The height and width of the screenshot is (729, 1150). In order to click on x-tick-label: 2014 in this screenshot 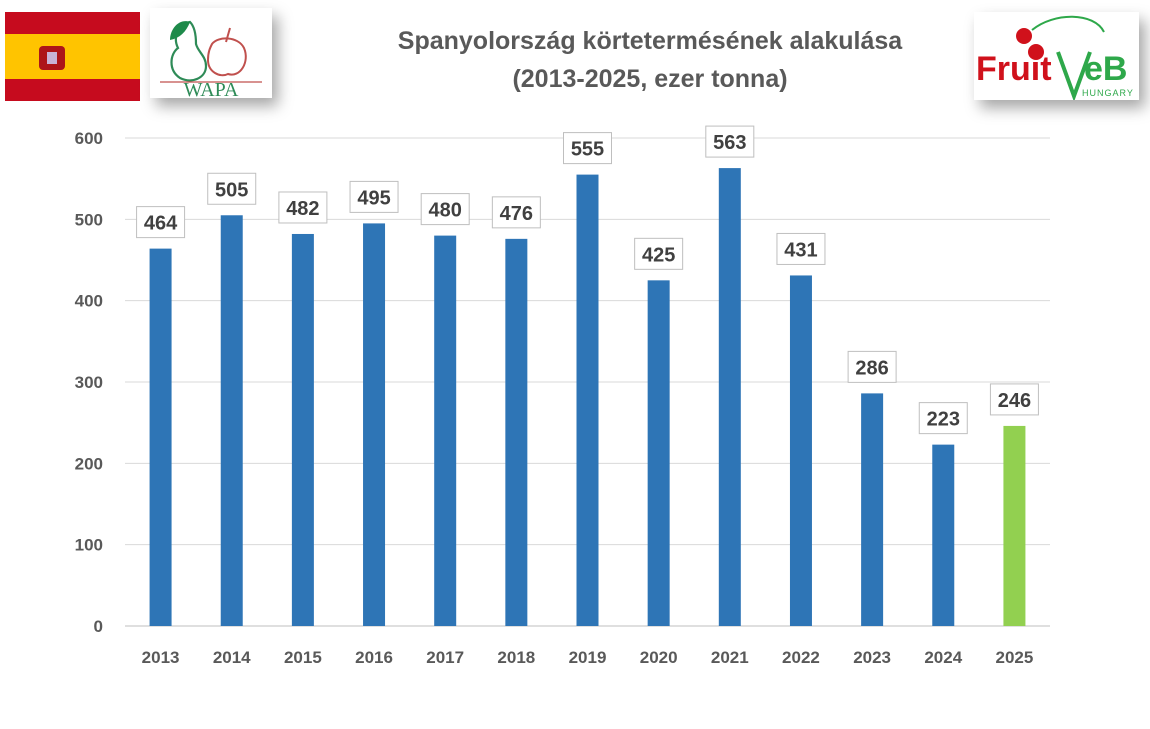, I will do `click(232, 657)`.